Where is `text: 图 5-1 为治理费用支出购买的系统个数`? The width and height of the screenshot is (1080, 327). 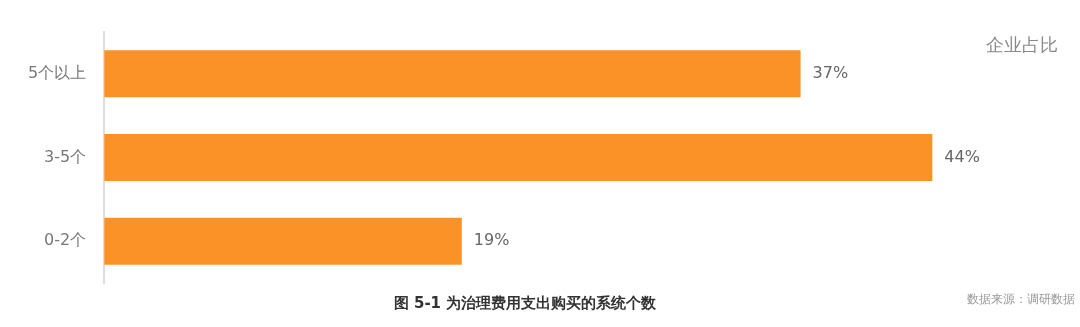
text: 图 5-1 为治理费用支出购买的系统个数 is located at coordinates (525, 302).